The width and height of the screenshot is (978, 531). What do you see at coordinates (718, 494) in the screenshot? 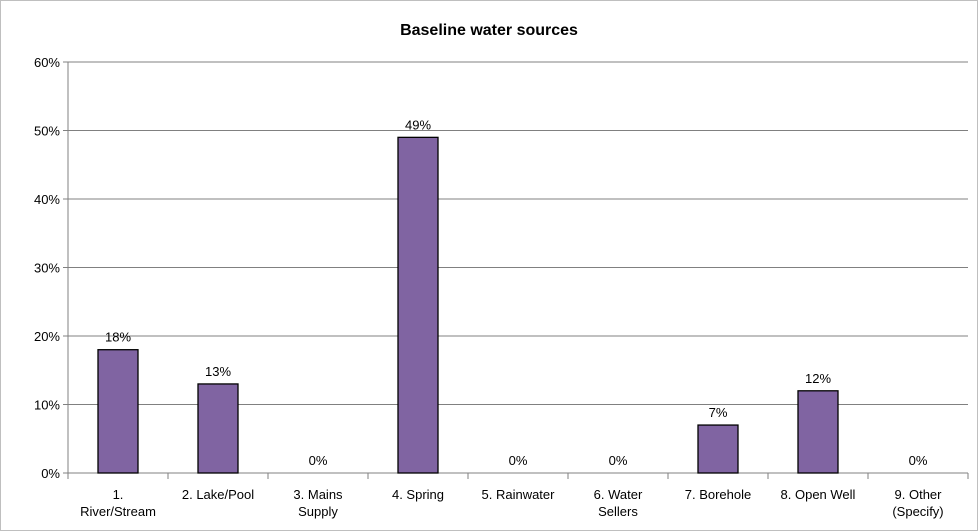
I see `x-tick-label: 7. Borehole` at bounding box center [718, 494].